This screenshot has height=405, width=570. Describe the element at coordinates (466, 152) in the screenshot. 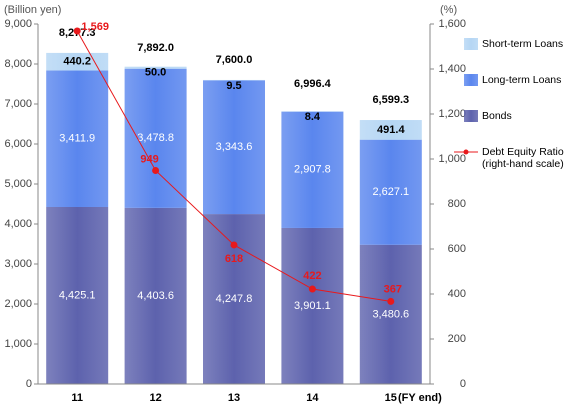

I see `legend-dot` at that location.